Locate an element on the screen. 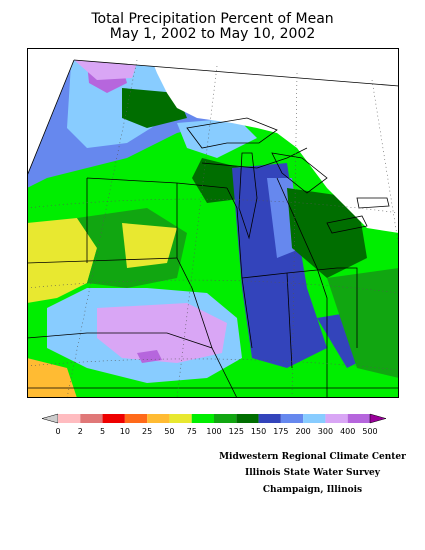  legend-label: 125 is located at coordinates (236, 431).